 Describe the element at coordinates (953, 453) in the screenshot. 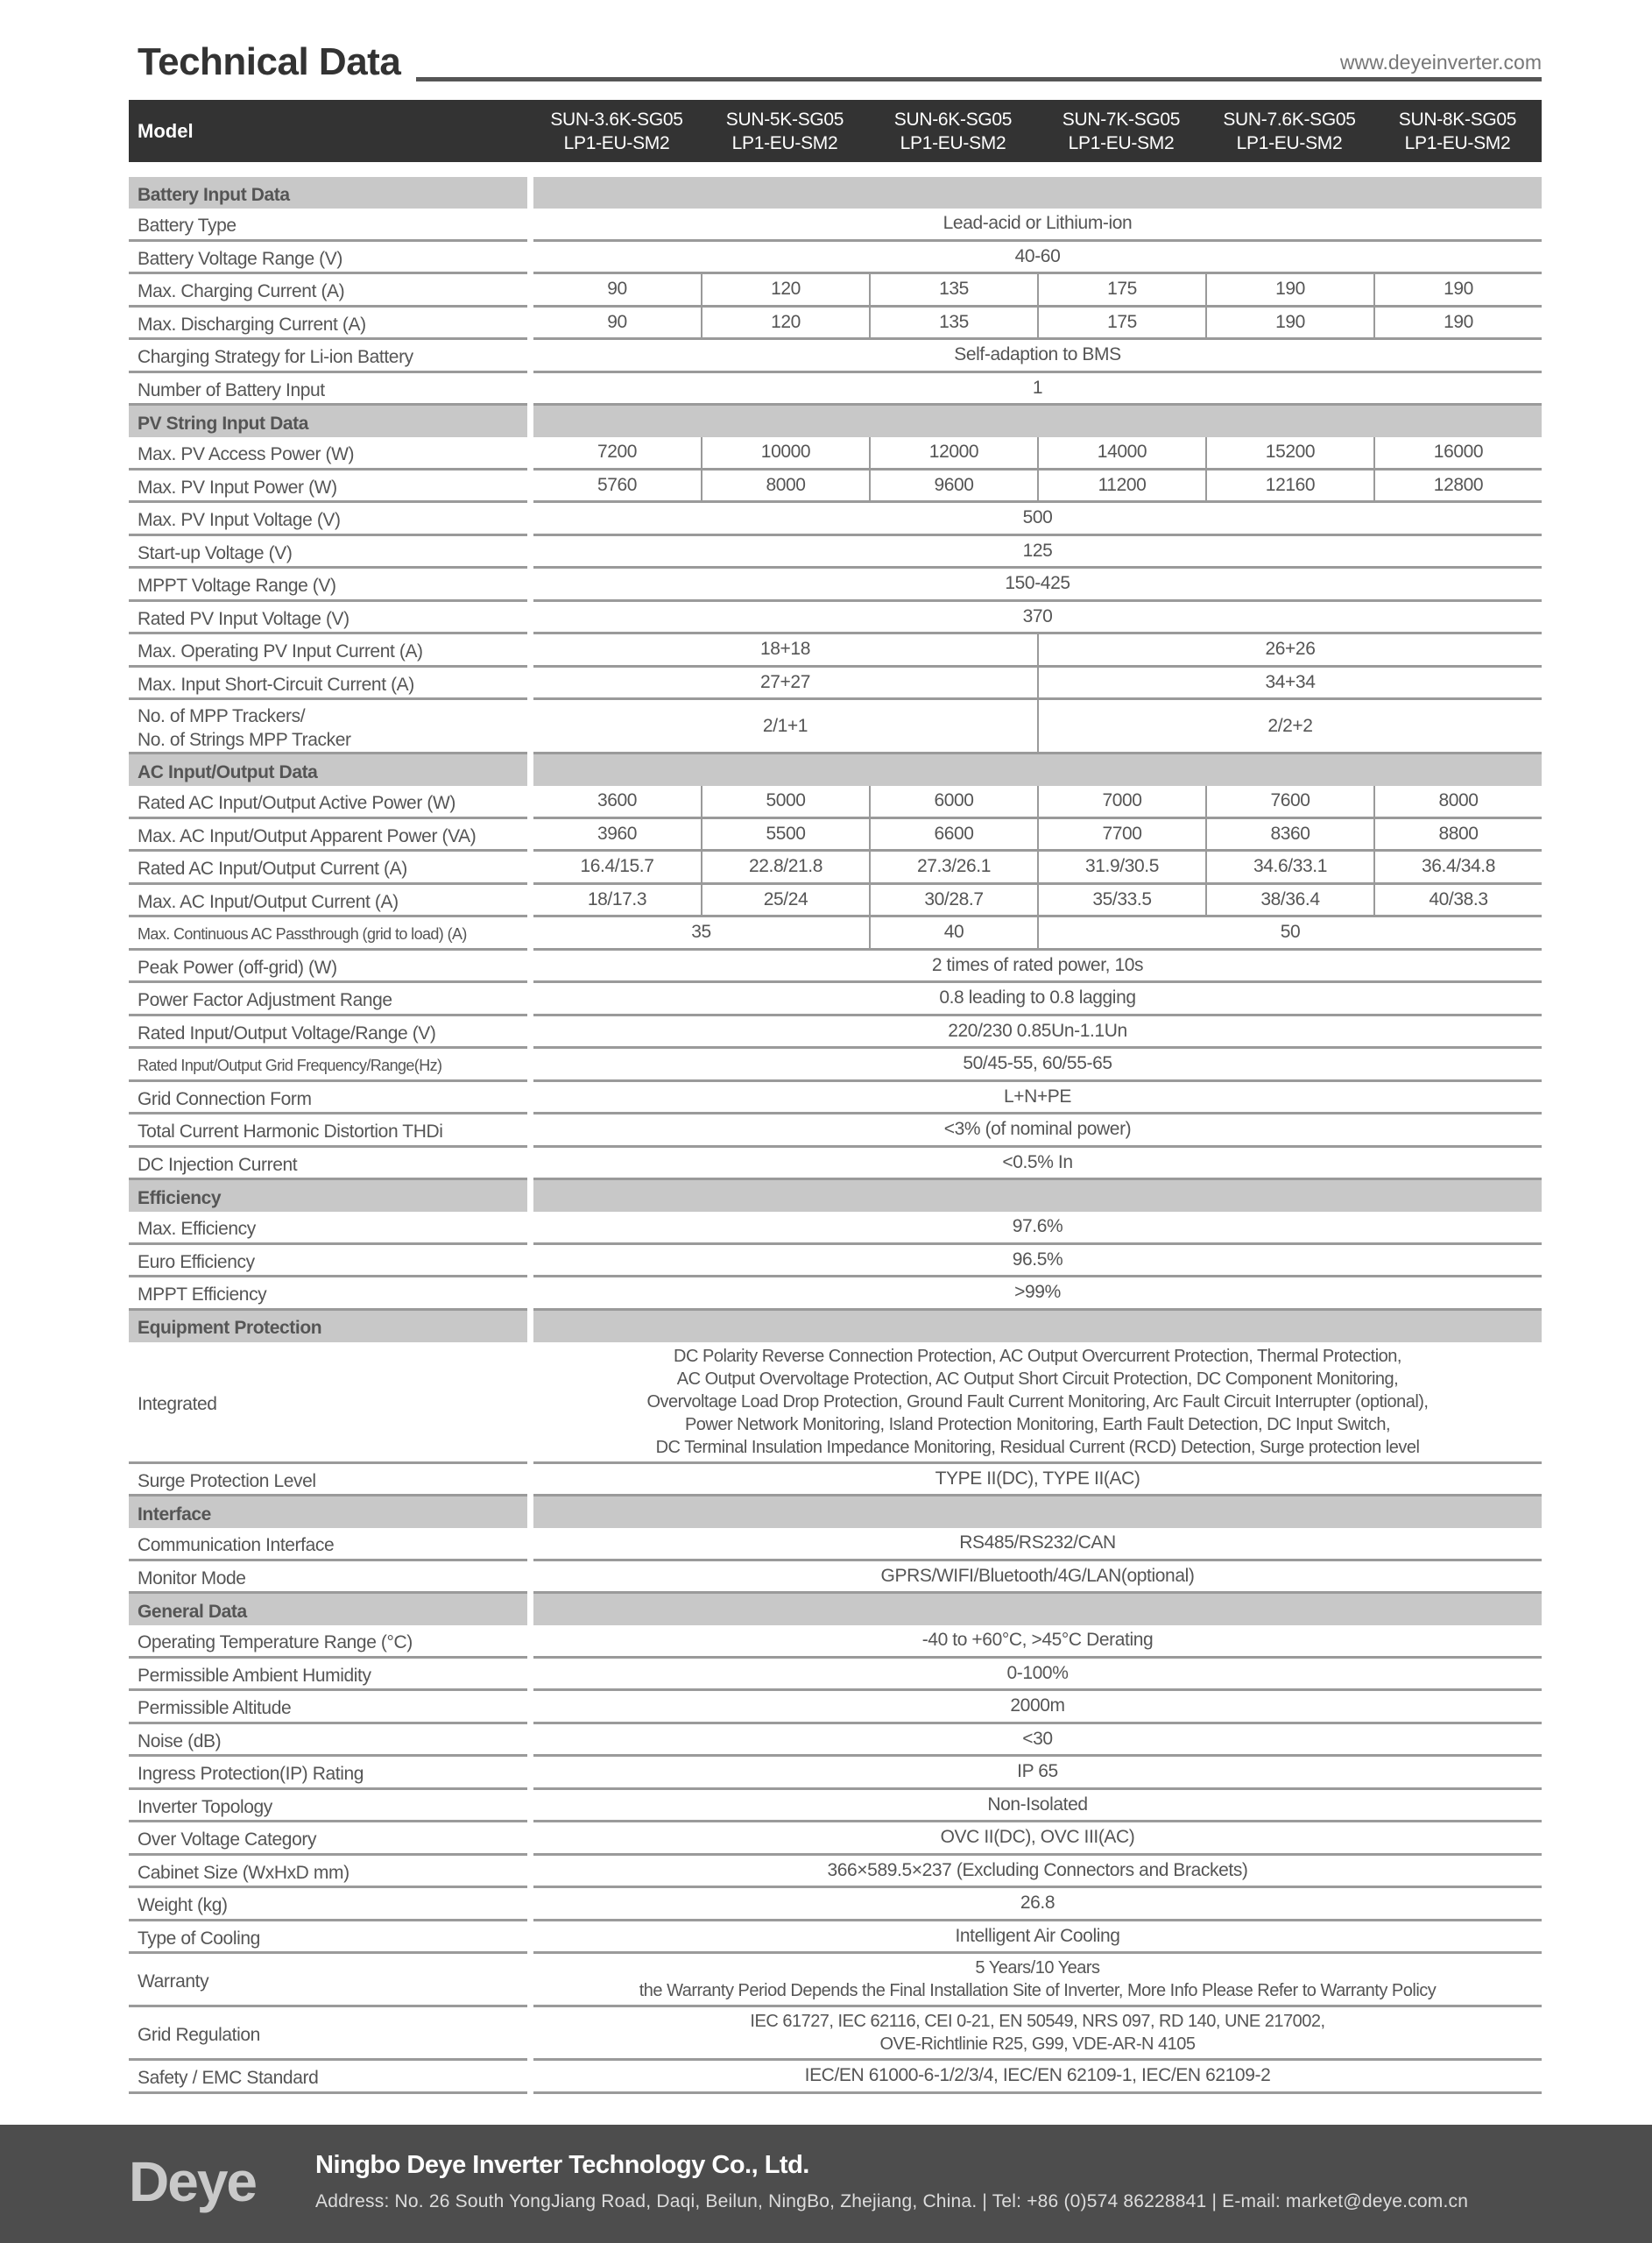

I see `value-cell: 12000` at that location.